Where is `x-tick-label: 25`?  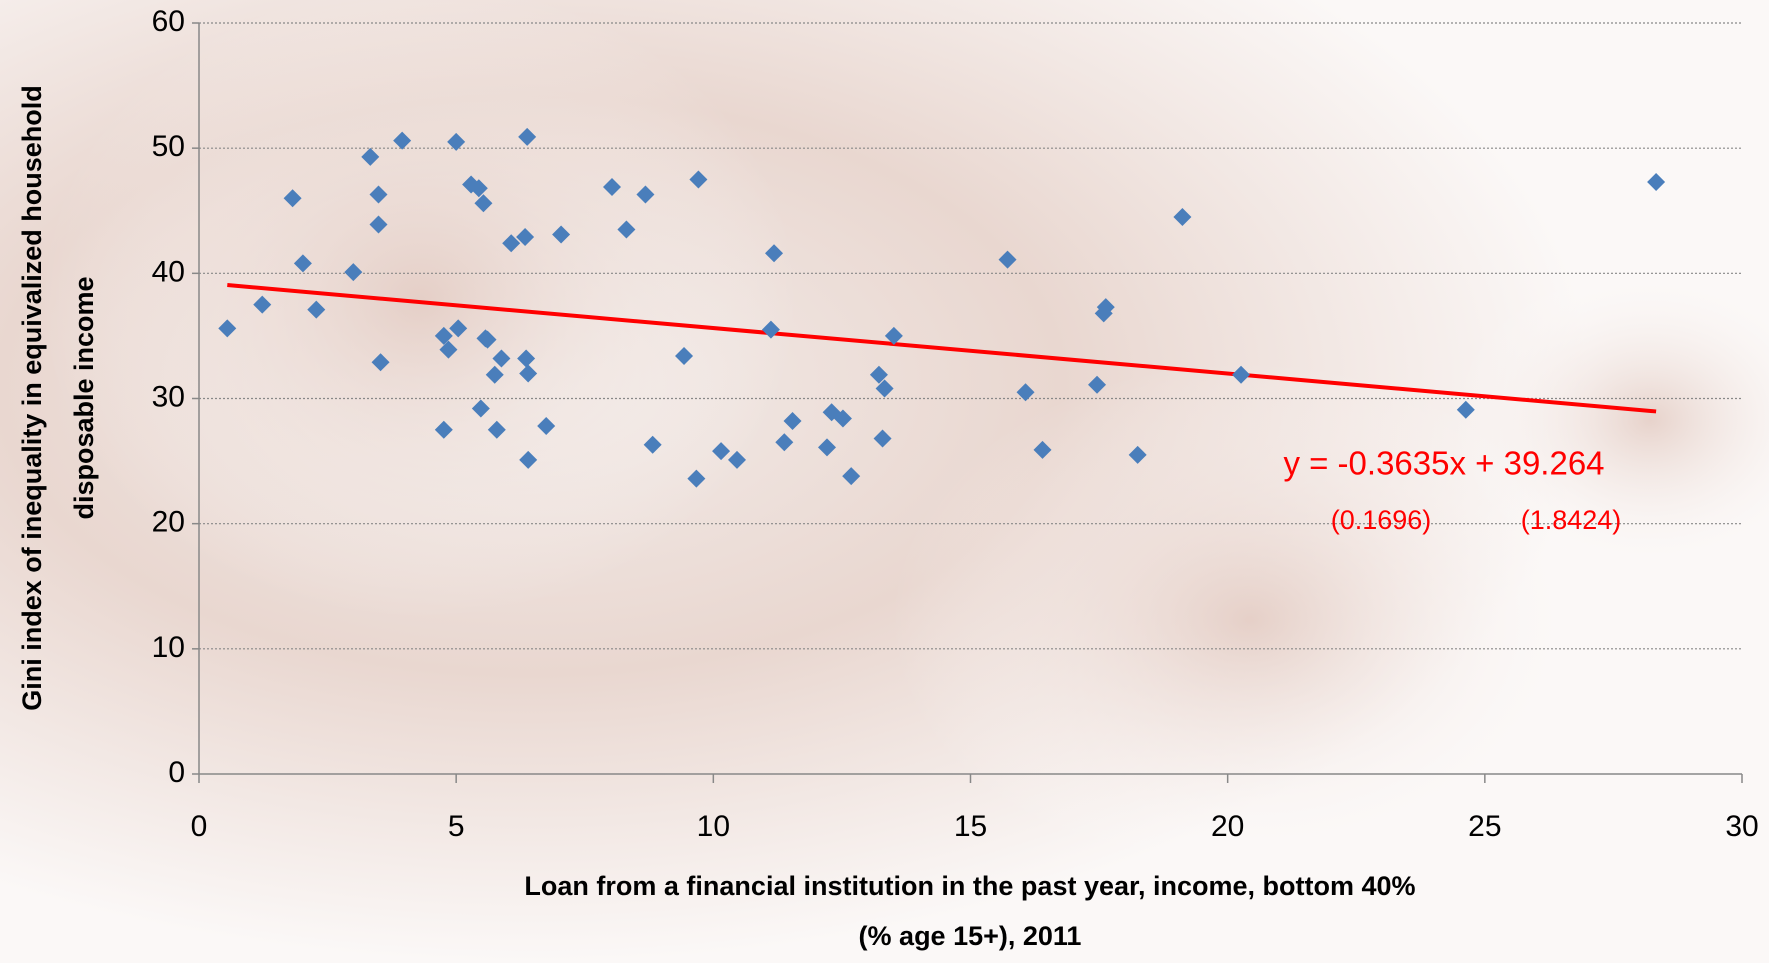 x-tick-label: 25 is located at coordinates (1484, 826).